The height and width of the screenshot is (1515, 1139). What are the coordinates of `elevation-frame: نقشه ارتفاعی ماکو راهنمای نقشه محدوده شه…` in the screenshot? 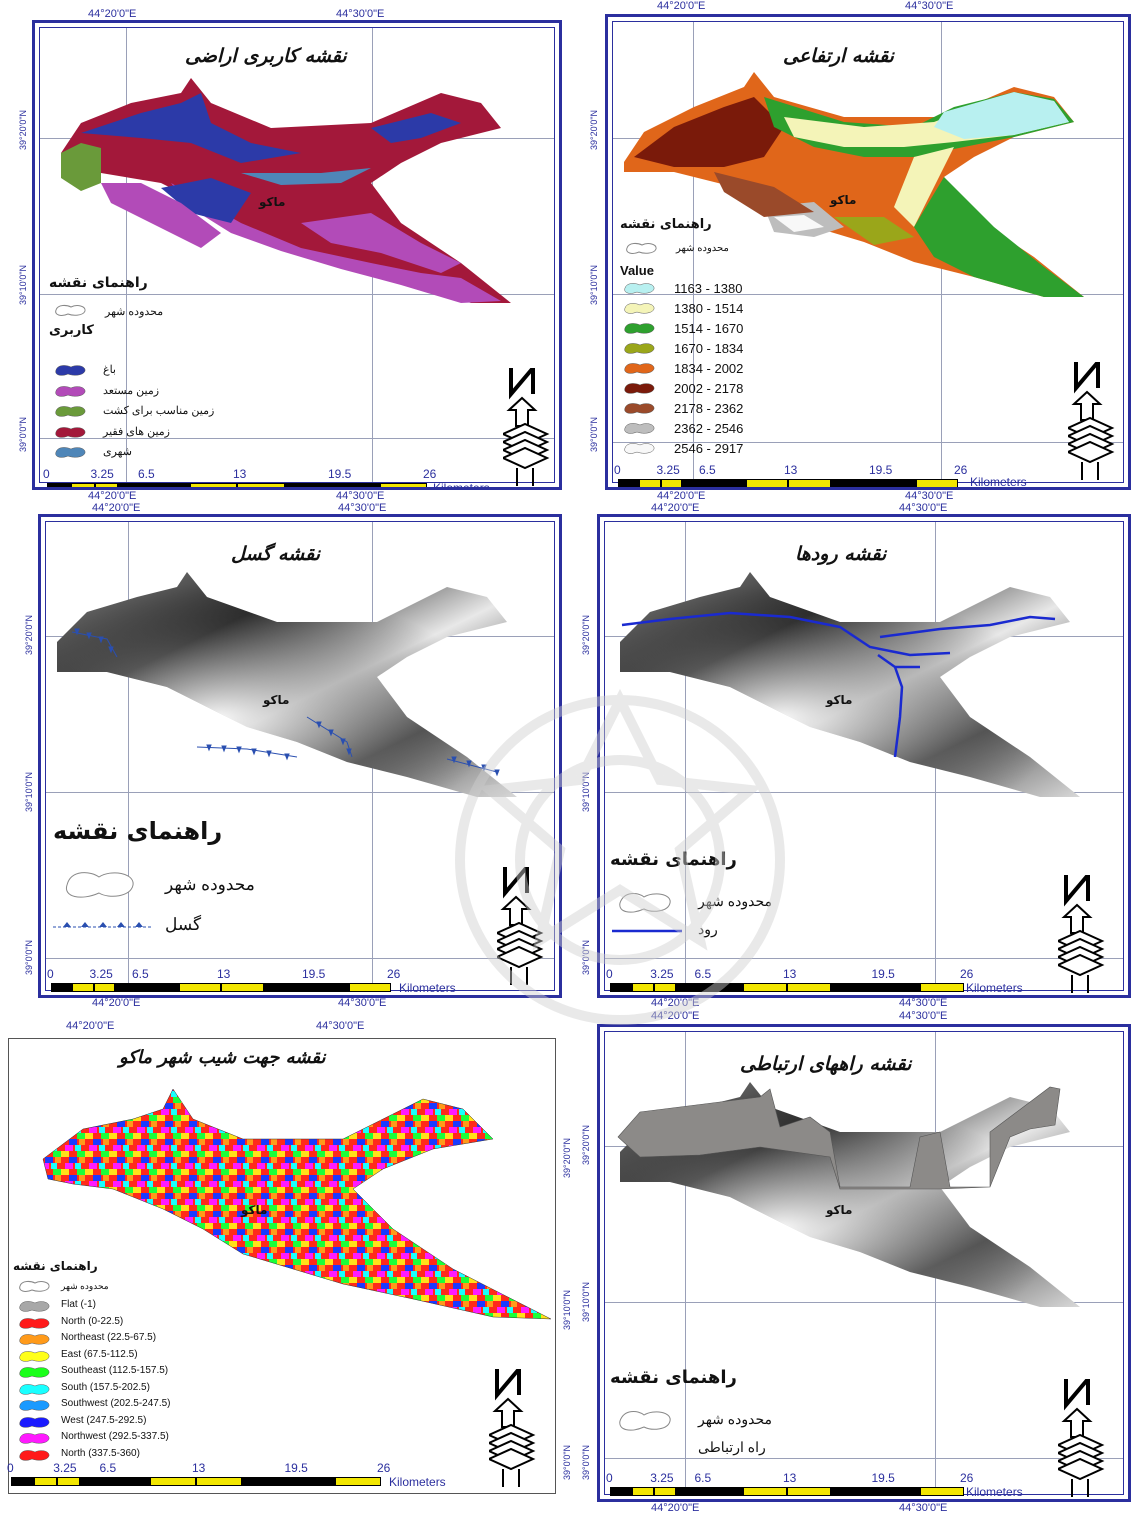 It's located at (868, 252).